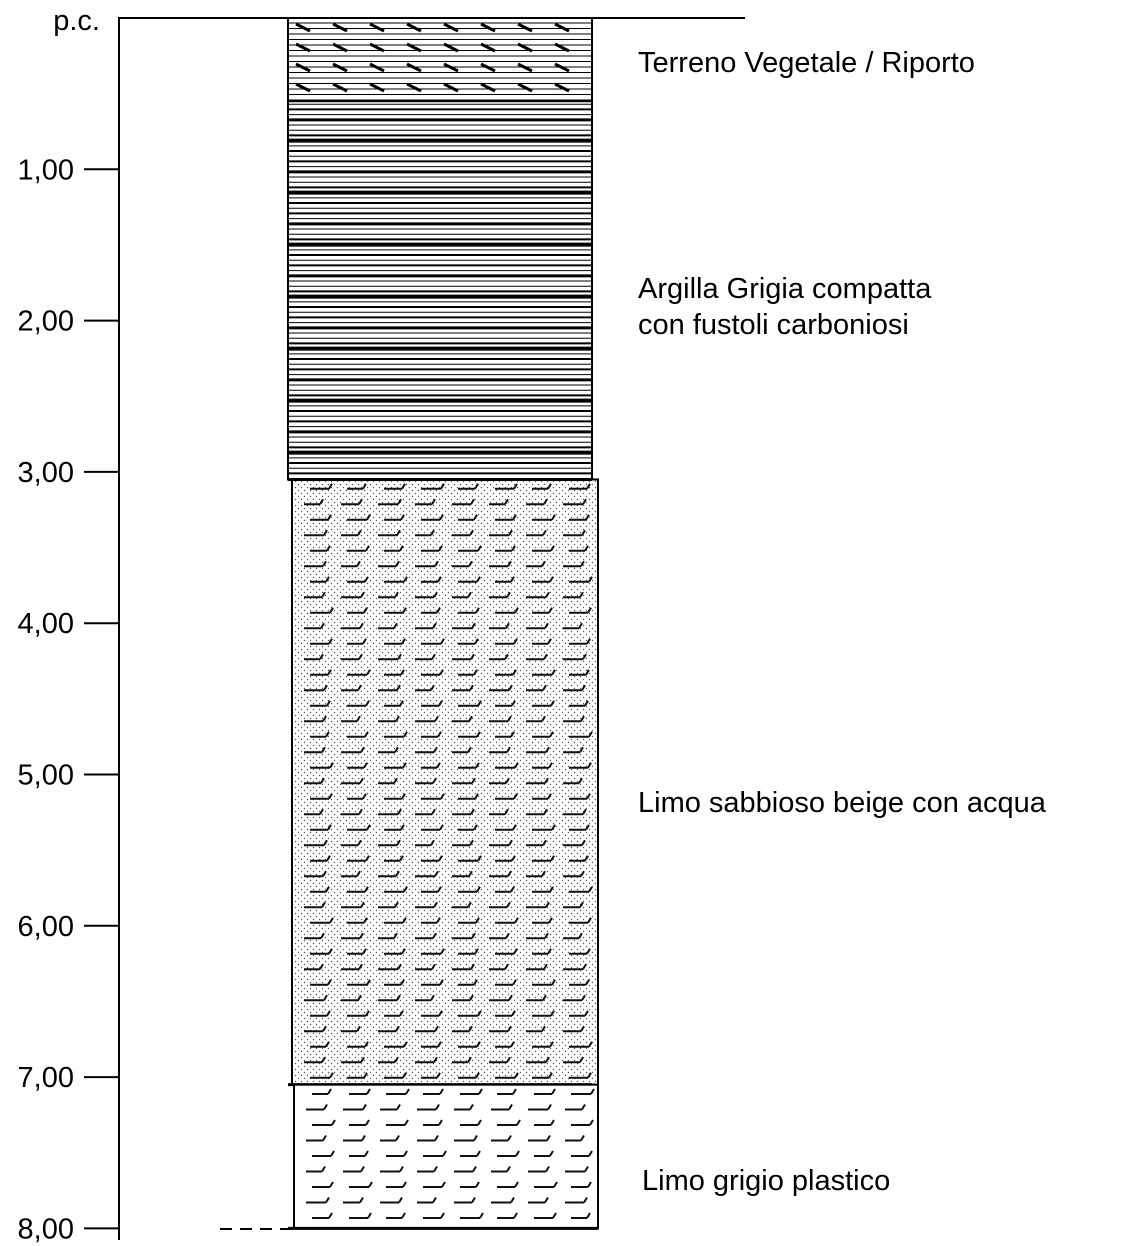  Describe the element at coordinates (69, 625) in the screenshot. I see `depth-axis: p.c. 1,00 2,00 3,00 4,00 5,00 6,00 7,00 8,00` at that location.